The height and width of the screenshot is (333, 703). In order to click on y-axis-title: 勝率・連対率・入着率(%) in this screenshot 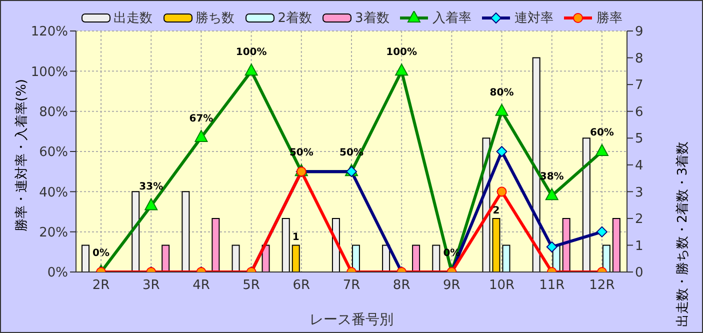, I will do `click(22, 155)`.